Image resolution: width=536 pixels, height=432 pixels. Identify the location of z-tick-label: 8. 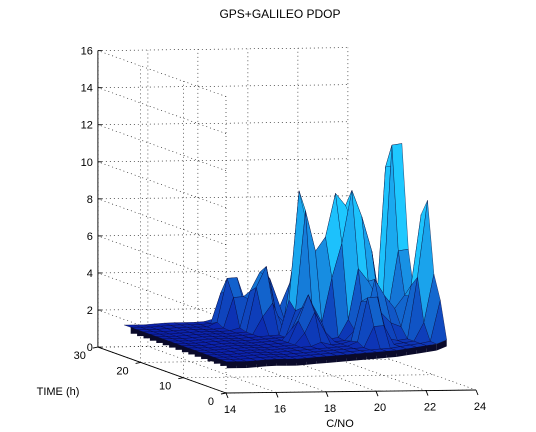
(90, 200).